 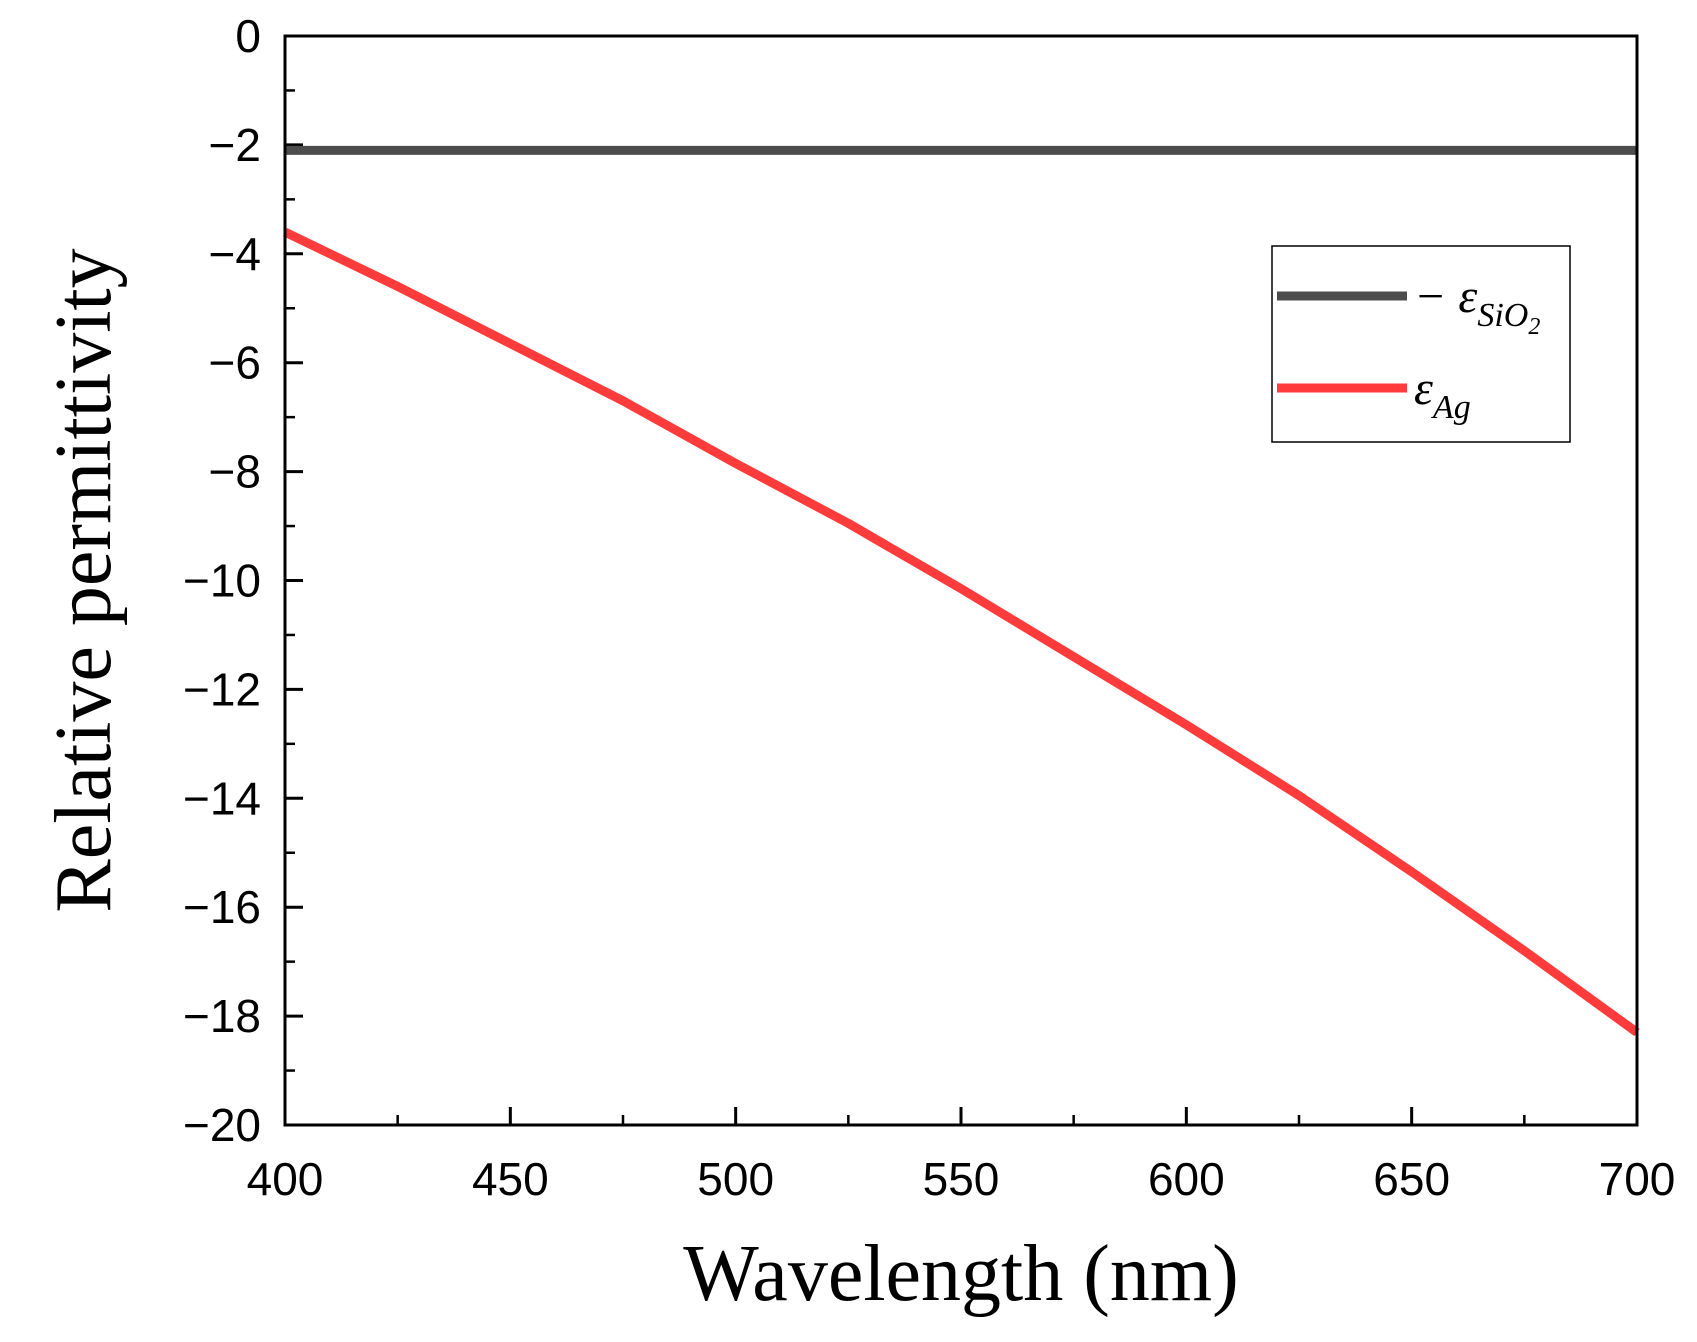 What do you see at coordinates (285, 1179) in the screenshot?
I see `x-tick-label: 400` at bounding box center [285, 1179].